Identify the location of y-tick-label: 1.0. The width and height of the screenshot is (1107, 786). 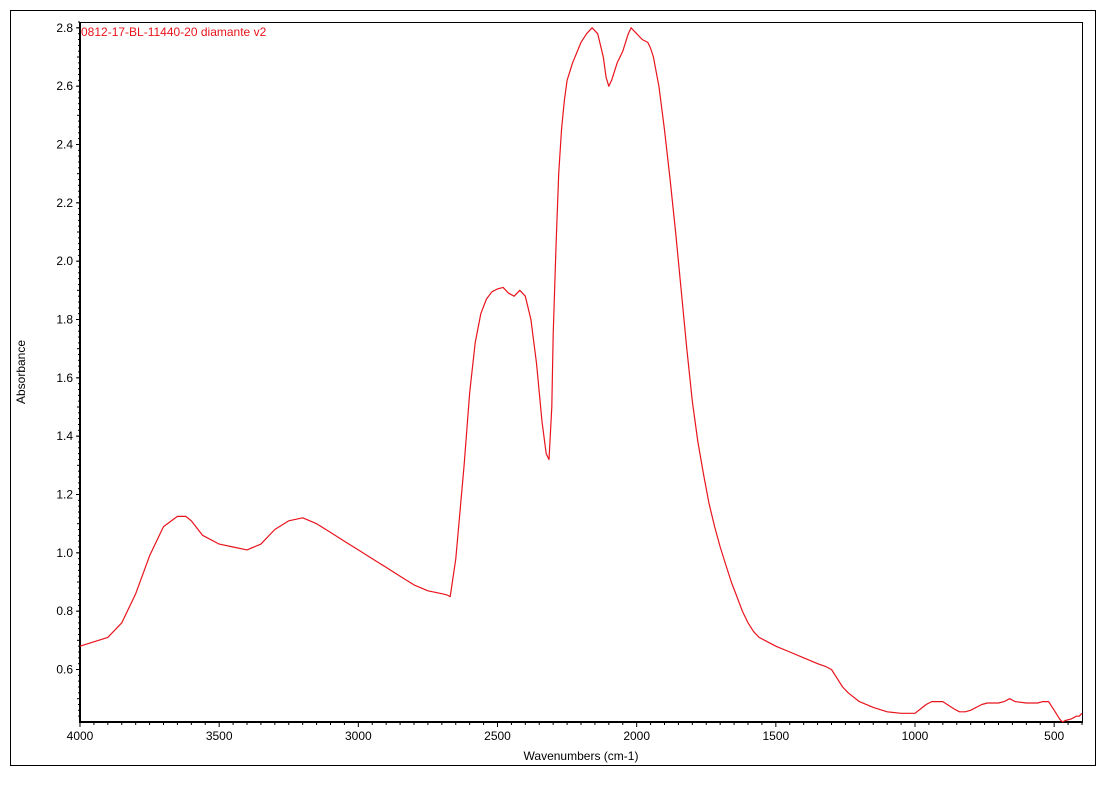
(64, 553).